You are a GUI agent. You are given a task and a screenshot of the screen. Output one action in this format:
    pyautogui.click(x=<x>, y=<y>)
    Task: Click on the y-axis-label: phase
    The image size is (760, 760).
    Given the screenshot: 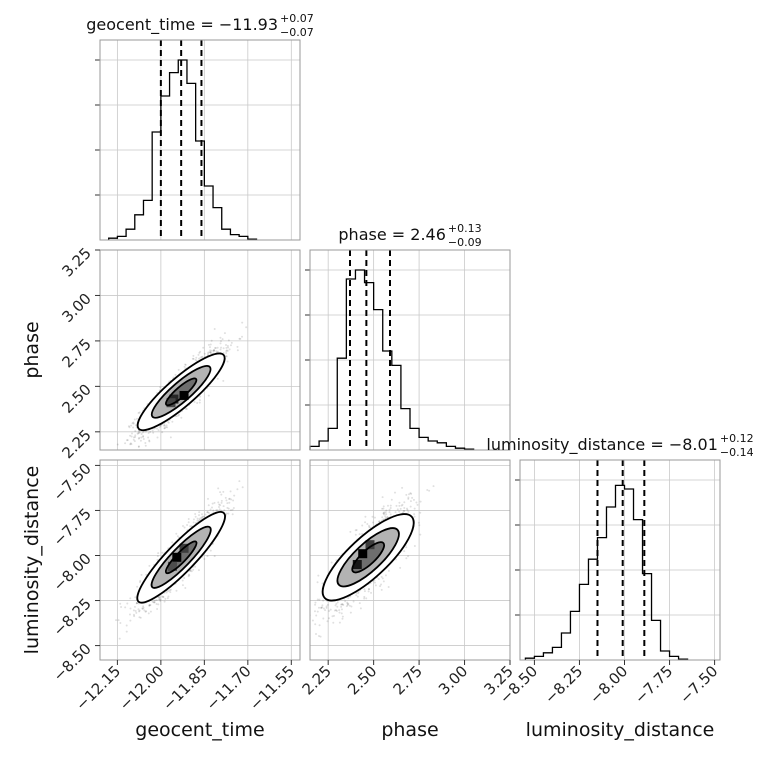 What is the action you would take?
    pyautogui.click(x=32, y=349)
    